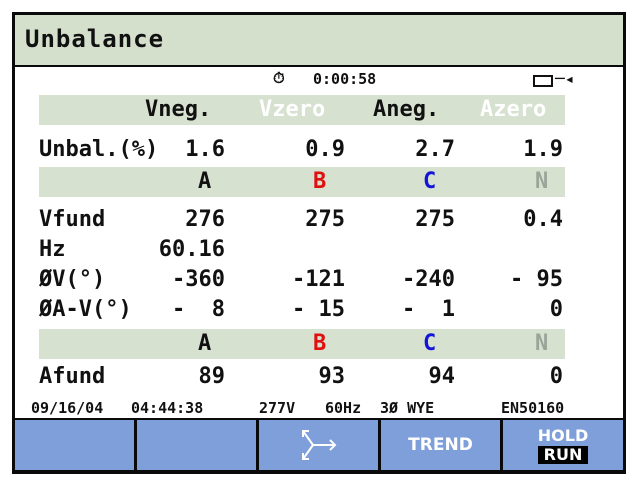  What do you see at coordinates (205, 219) in the screenshot?
I see `vfund-a-value: 276` at bounding box center [205, 219].